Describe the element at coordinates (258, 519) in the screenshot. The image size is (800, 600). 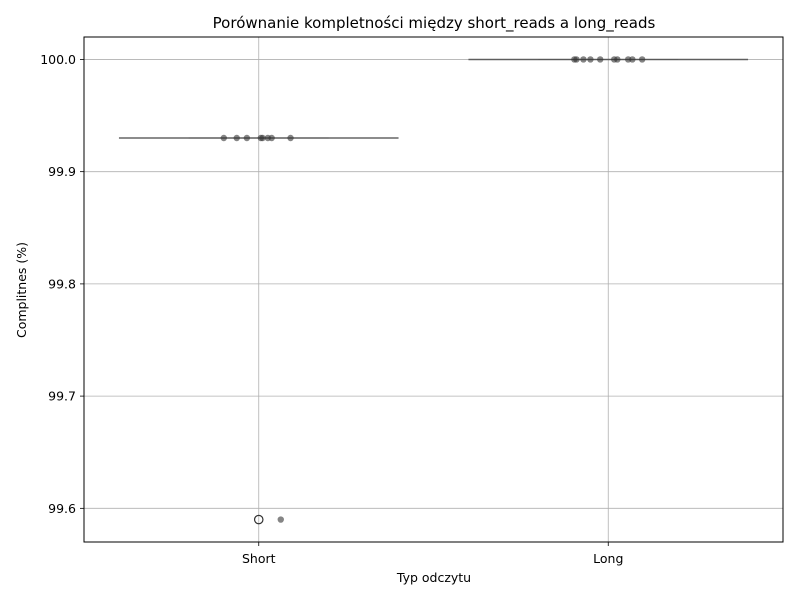
I see `outlier-marker` at that location.